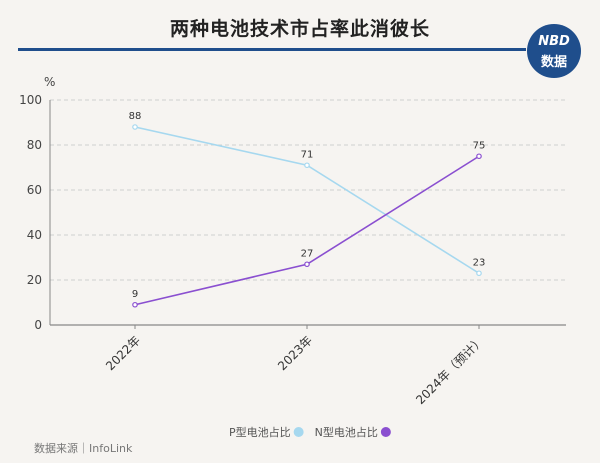  Describe the element at coordinates (260, 432) in the screenshot. I see `legend-label: P型电池占比` at that location.